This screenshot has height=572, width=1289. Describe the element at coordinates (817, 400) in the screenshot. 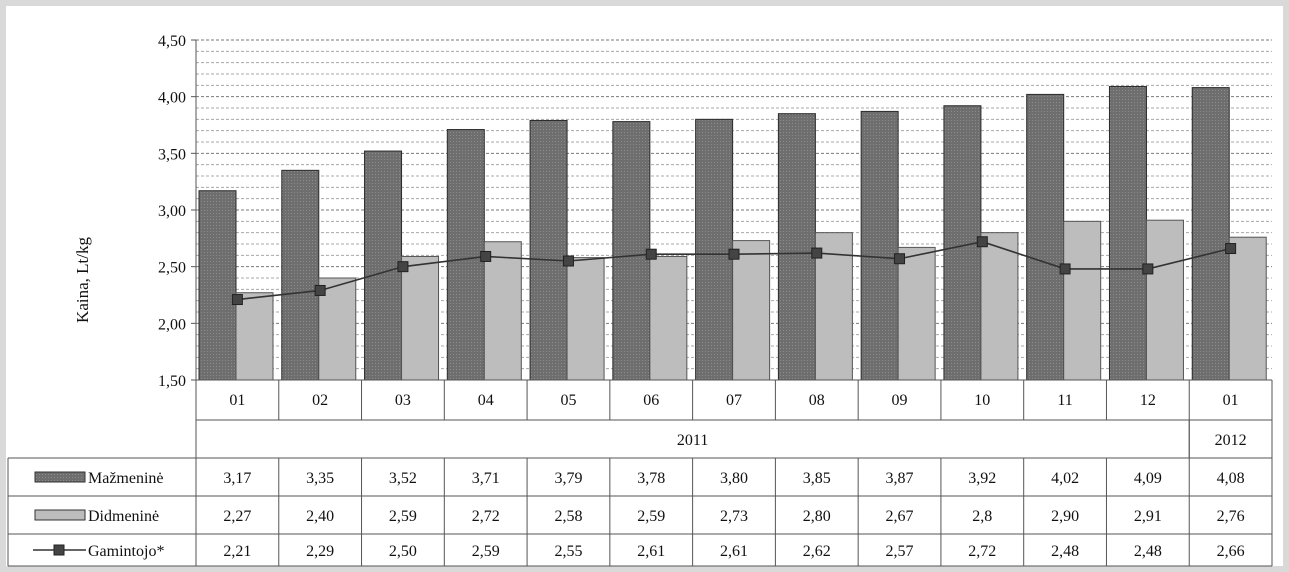

I see `month-label: 08` at that location.